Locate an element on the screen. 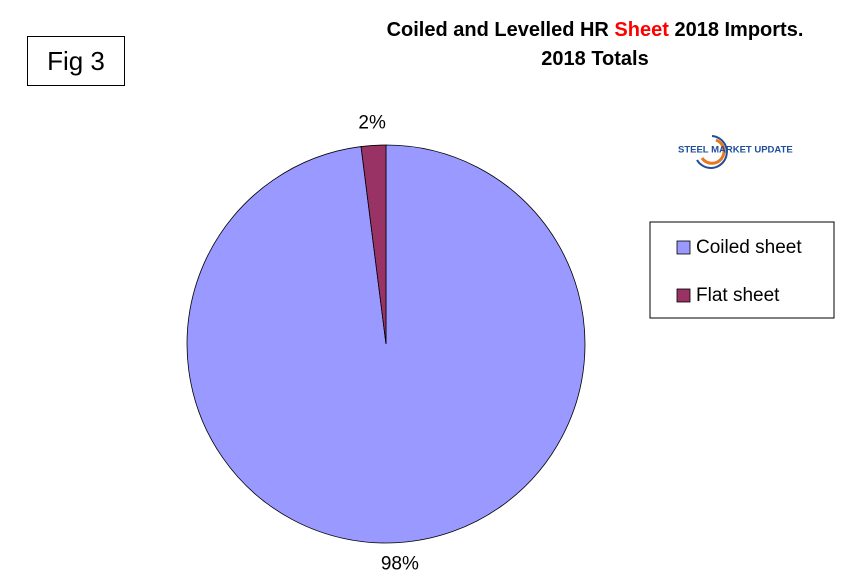 The width and height of the screenshot is (856, 588). chart-subtitle: 2018 Totals is located at coordinates (595, 59).